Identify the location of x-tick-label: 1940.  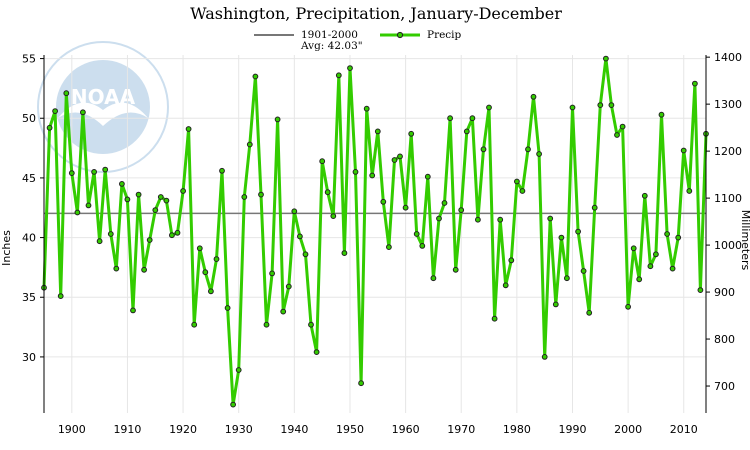
(294, 429).